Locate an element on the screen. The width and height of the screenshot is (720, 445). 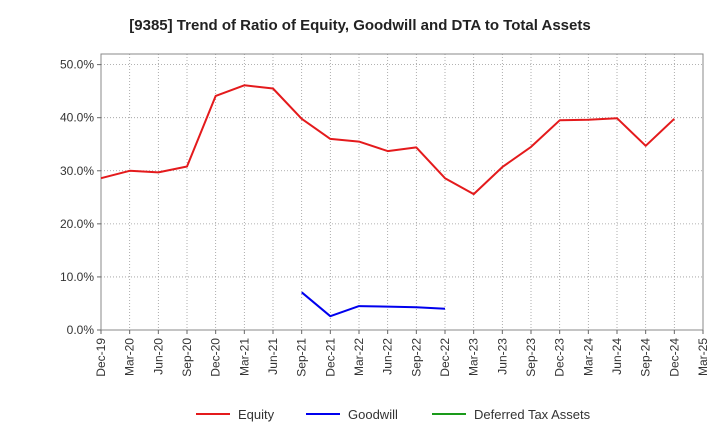
x-tick-label: Sep-23 is located at coordinates (531, 357).